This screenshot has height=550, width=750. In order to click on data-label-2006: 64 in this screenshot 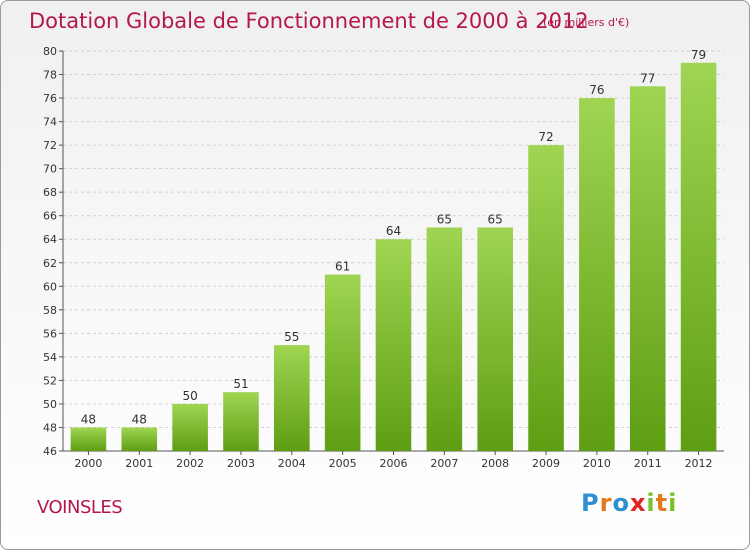, I will do `click(393, 231)`.